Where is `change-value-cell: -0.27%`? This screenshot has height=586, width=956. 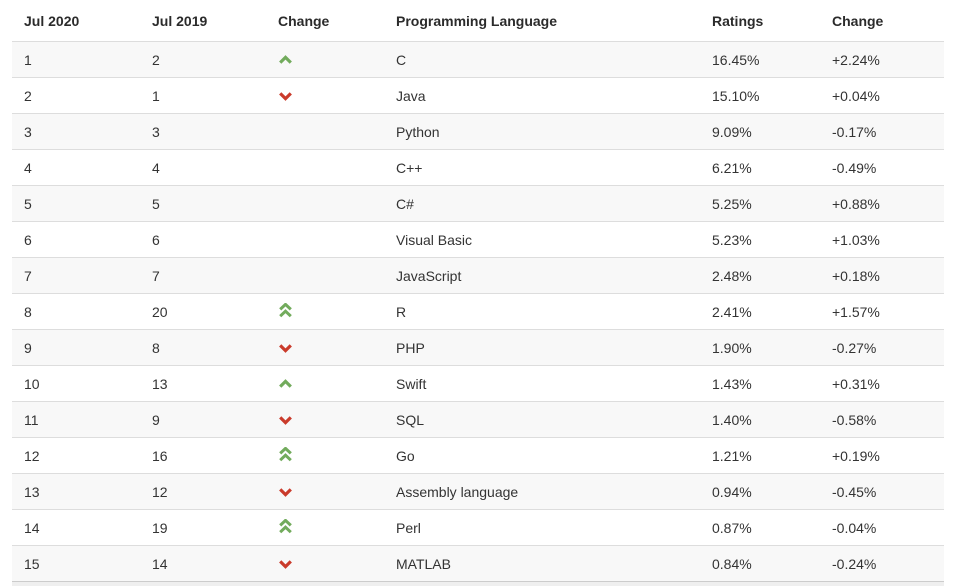
change-value-cell: -0.27% is located at coordinates (882, 347).